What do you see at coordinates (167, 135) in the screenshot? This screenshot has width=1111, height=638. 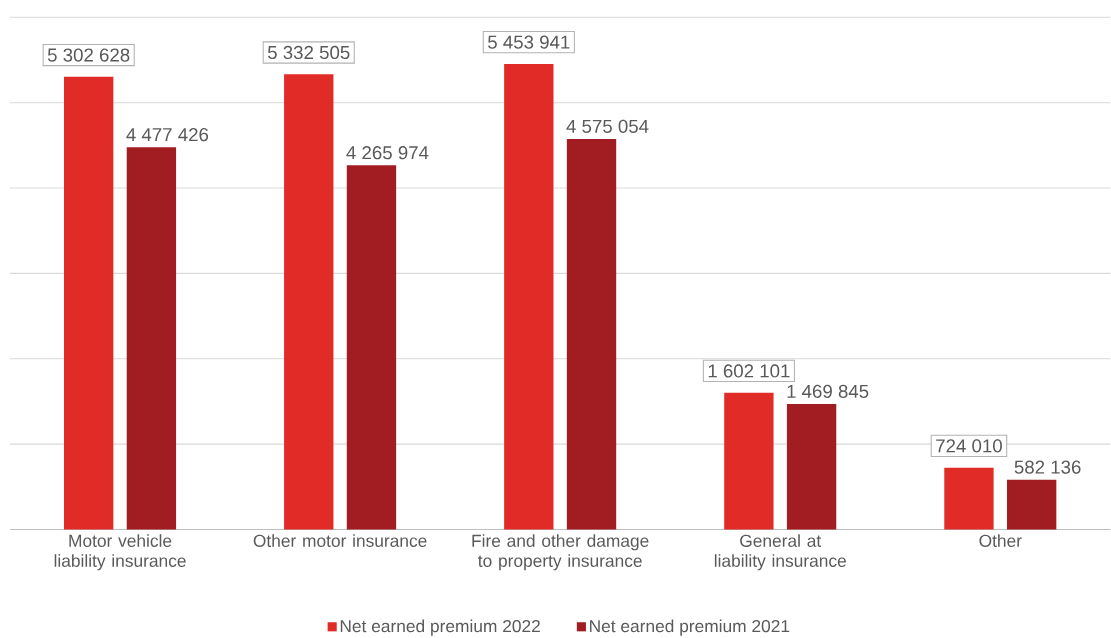 I see `data-label: 4 477 426` at bounding box center [167, 135].